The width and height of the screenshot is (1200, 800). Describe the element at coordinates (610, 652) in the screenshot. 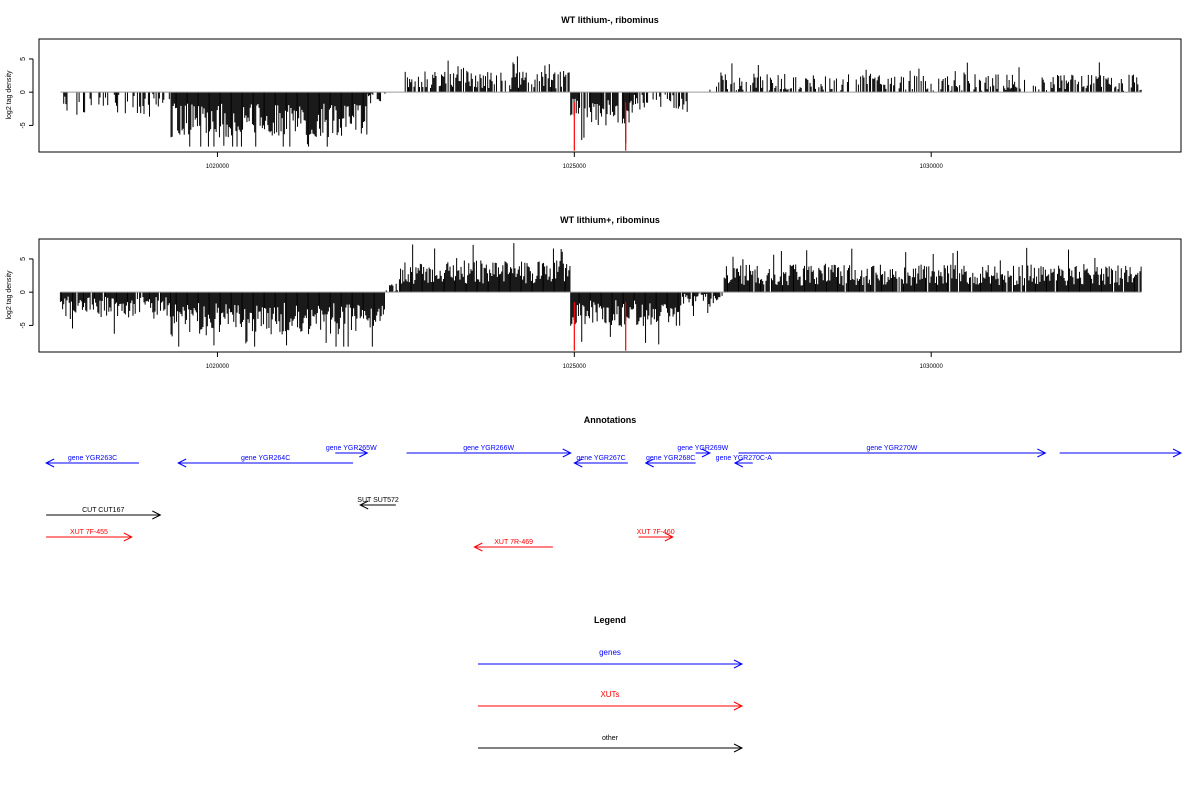

I see `legend-label: genes` at that location.